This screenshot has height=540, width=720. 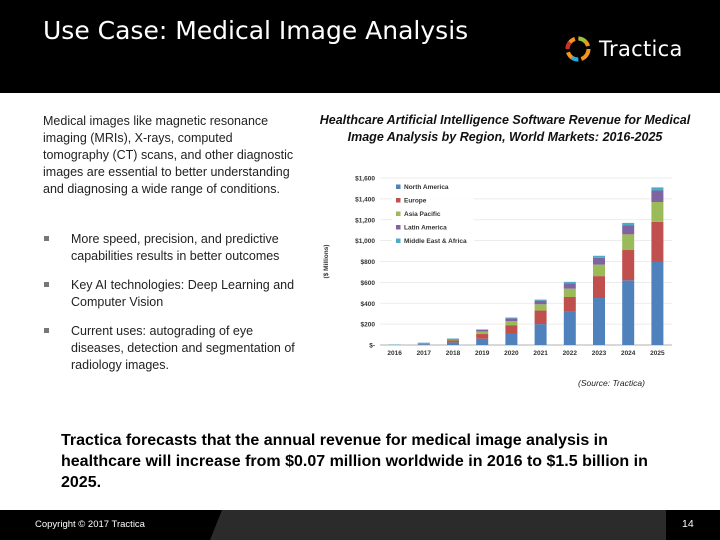 What do you see at coordinates (415, 201) in the screenshot?
I see `legend-label: Europe` at bounding box center [415, 201].